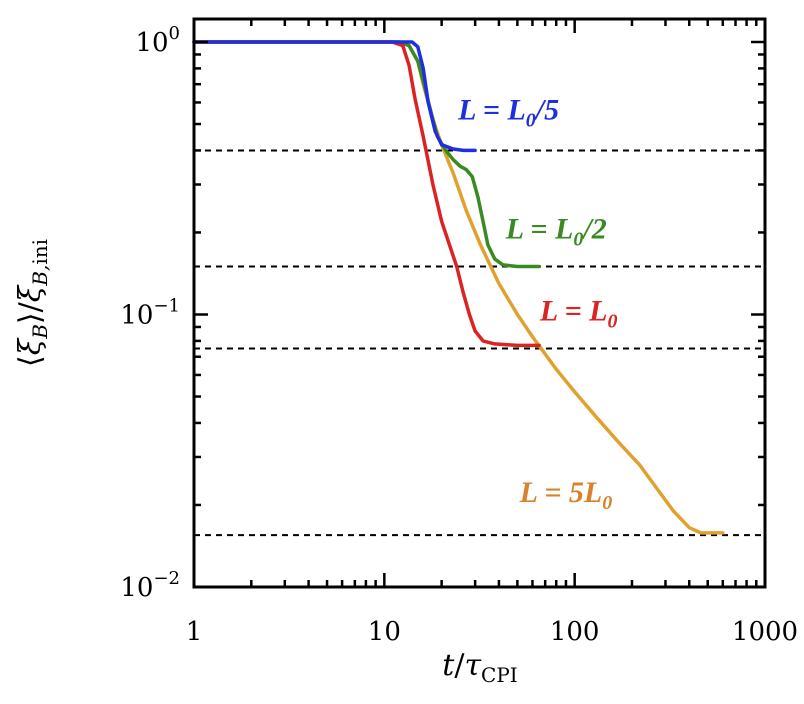  What do you see at coordinates (384, 632) in the screenshot?
I see `x-tick-label-1: 10` at bounding box center [384, 632].